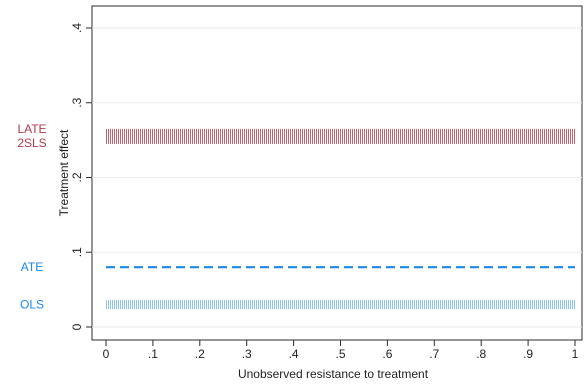 The width and height of the screenshot is (585, 384). I want to click on x-axis-title: Unobserved resistance to treatment, so click(333, 374).